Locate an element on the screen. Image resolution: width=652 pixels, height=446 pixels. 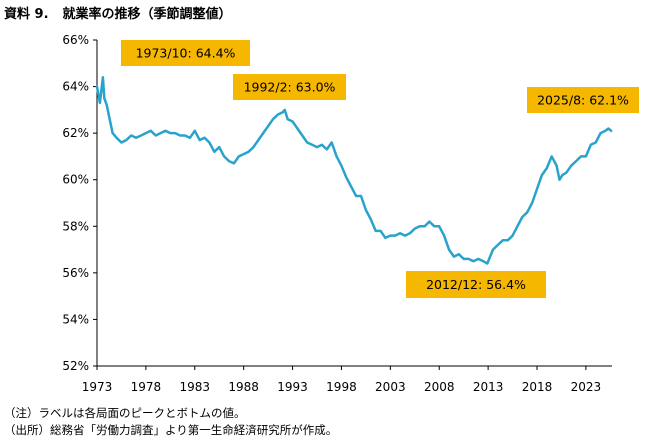
annotation-label: 1992/2: 63.0% is located at coordinates (289, 87).